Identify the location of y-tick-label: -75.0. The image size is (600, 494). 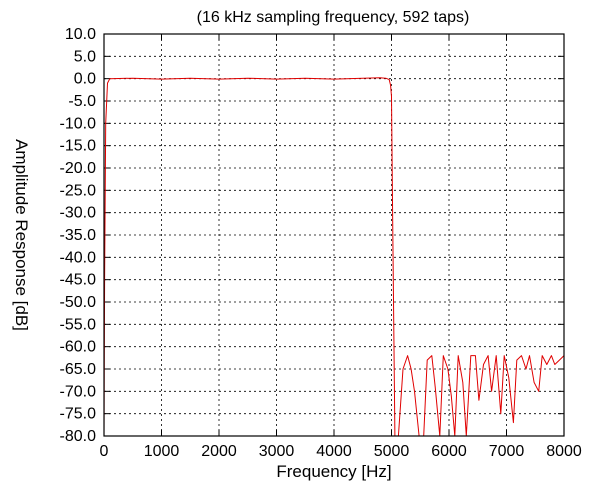
(78, 414).